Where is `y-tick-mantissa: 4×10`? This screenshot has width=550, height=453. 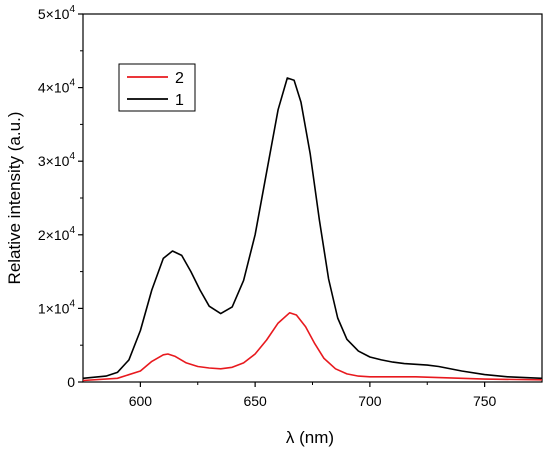 y-tick-mantissa: 4×10 is located at coordinates (54, 88).